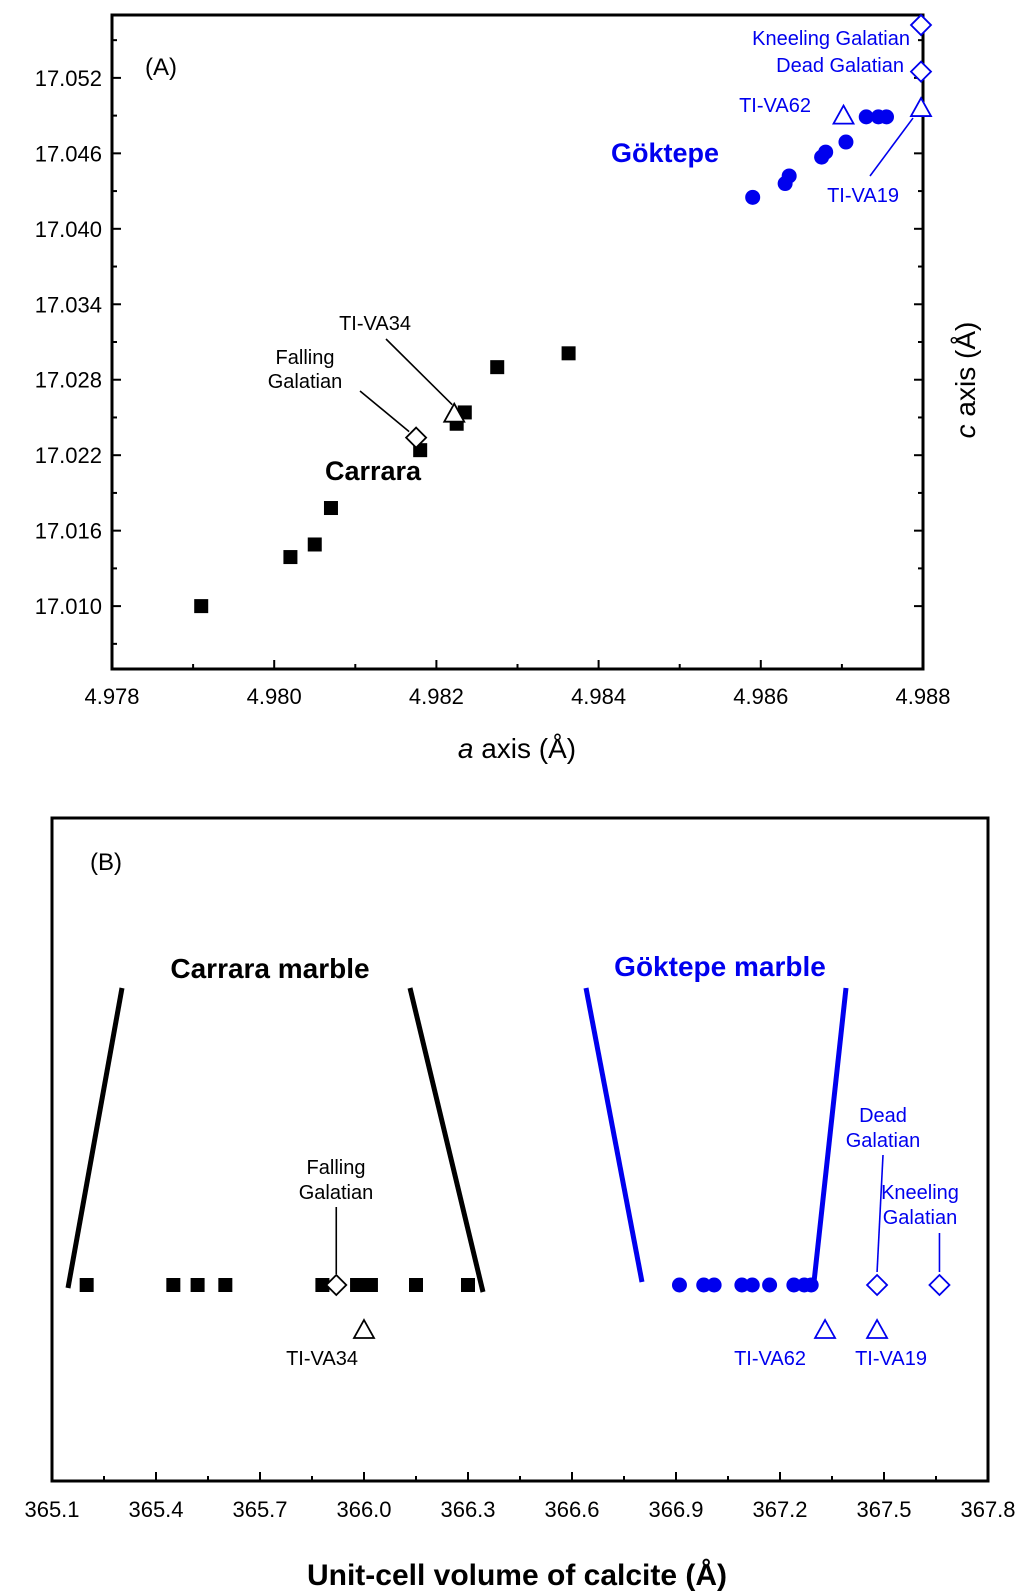  I want to click on panel-a-x-axis-label-italic: a, so click(466, 748).